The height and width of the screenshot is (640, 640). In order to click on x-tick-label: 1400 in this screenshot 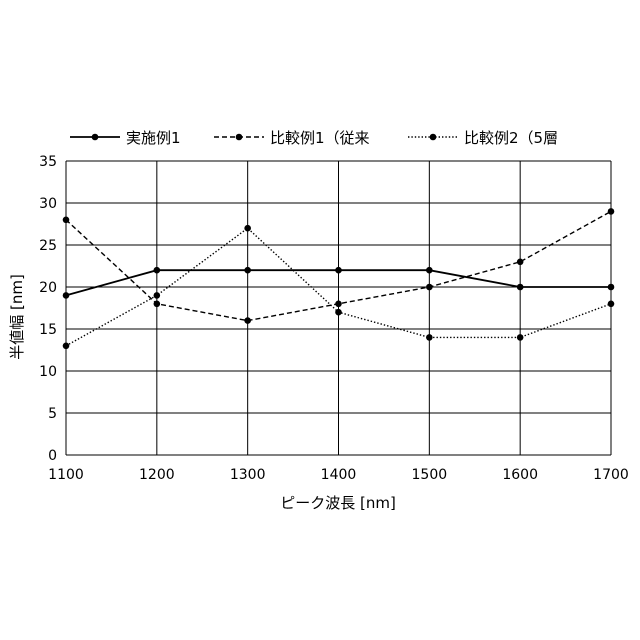, I will do `click(339, 475)`.